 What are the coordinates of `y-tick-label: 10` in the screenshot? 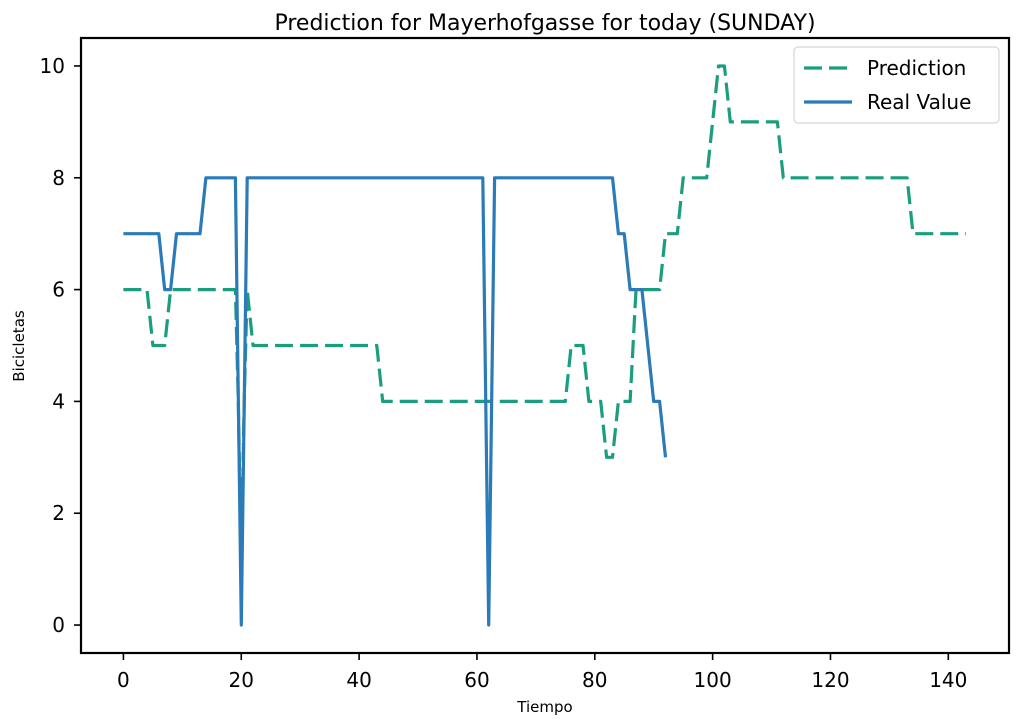 It's located at (52, 66).